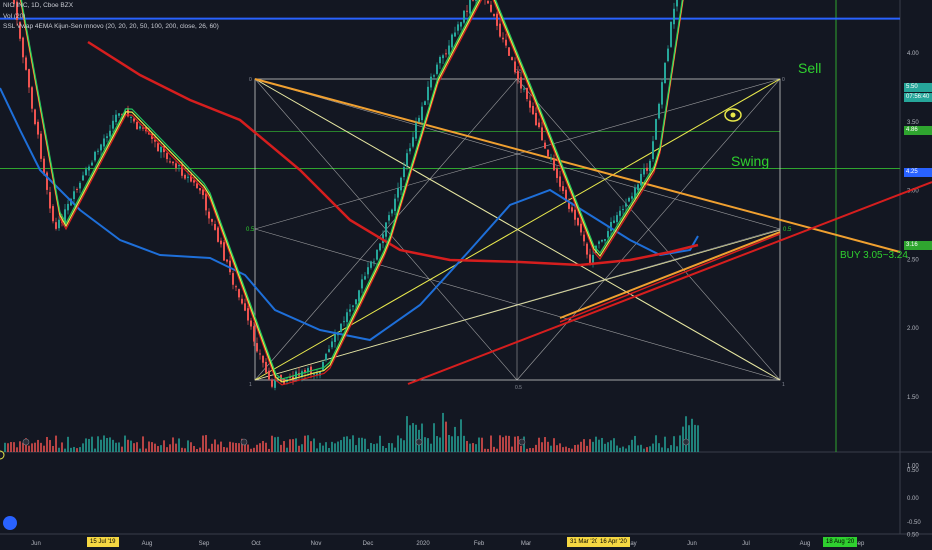 This screenshot has width=932, height=550. What do you see at coordinates (613, 542) in the screenshot?
I see `date-tag-apr-20: 16 Apr '20` at bounding box center [613, 542].